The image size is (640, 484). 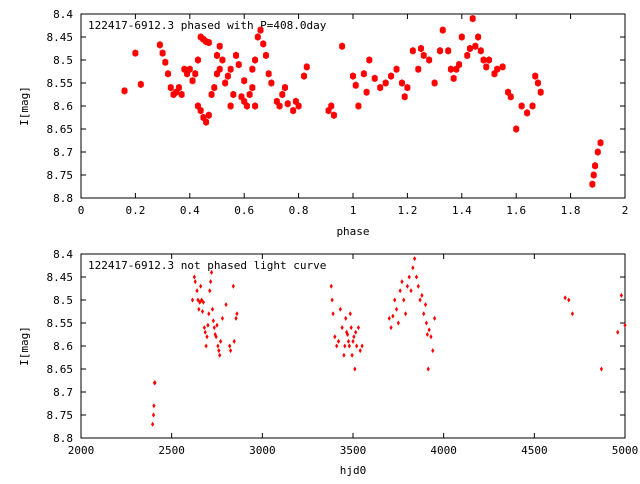 What do you see at coordinates (407, 210) in the screenshot?
I see `x-tick-label: 1.2` at bounding box center [407, 210].